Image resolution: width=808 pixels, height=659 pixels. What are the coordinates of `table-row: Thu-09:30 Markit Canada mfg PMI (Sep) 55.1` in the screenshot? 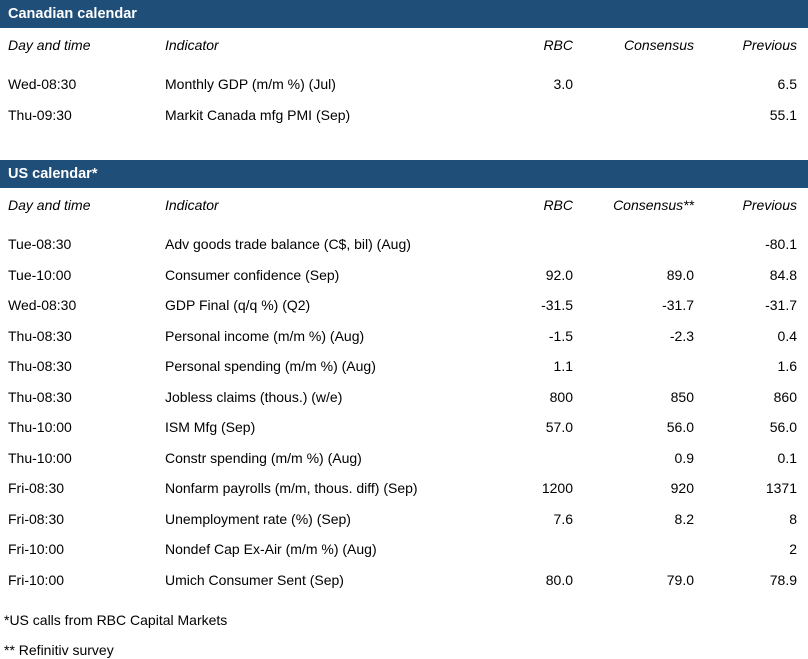 It's located at (404, 115).